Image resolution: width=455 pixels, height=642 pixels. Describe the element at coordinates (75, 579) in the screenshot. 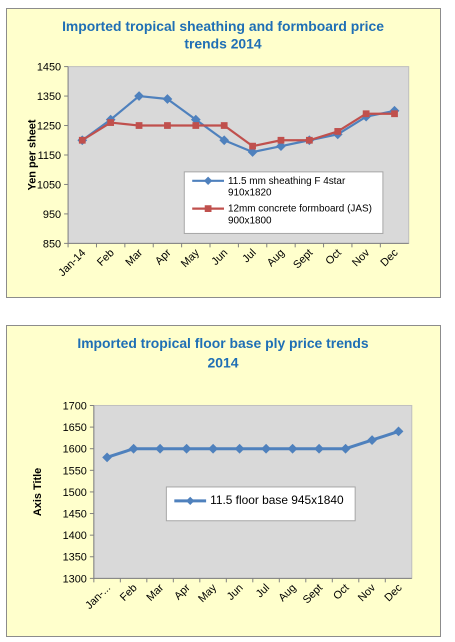

I see `y-tick-label: 1300` at that location.